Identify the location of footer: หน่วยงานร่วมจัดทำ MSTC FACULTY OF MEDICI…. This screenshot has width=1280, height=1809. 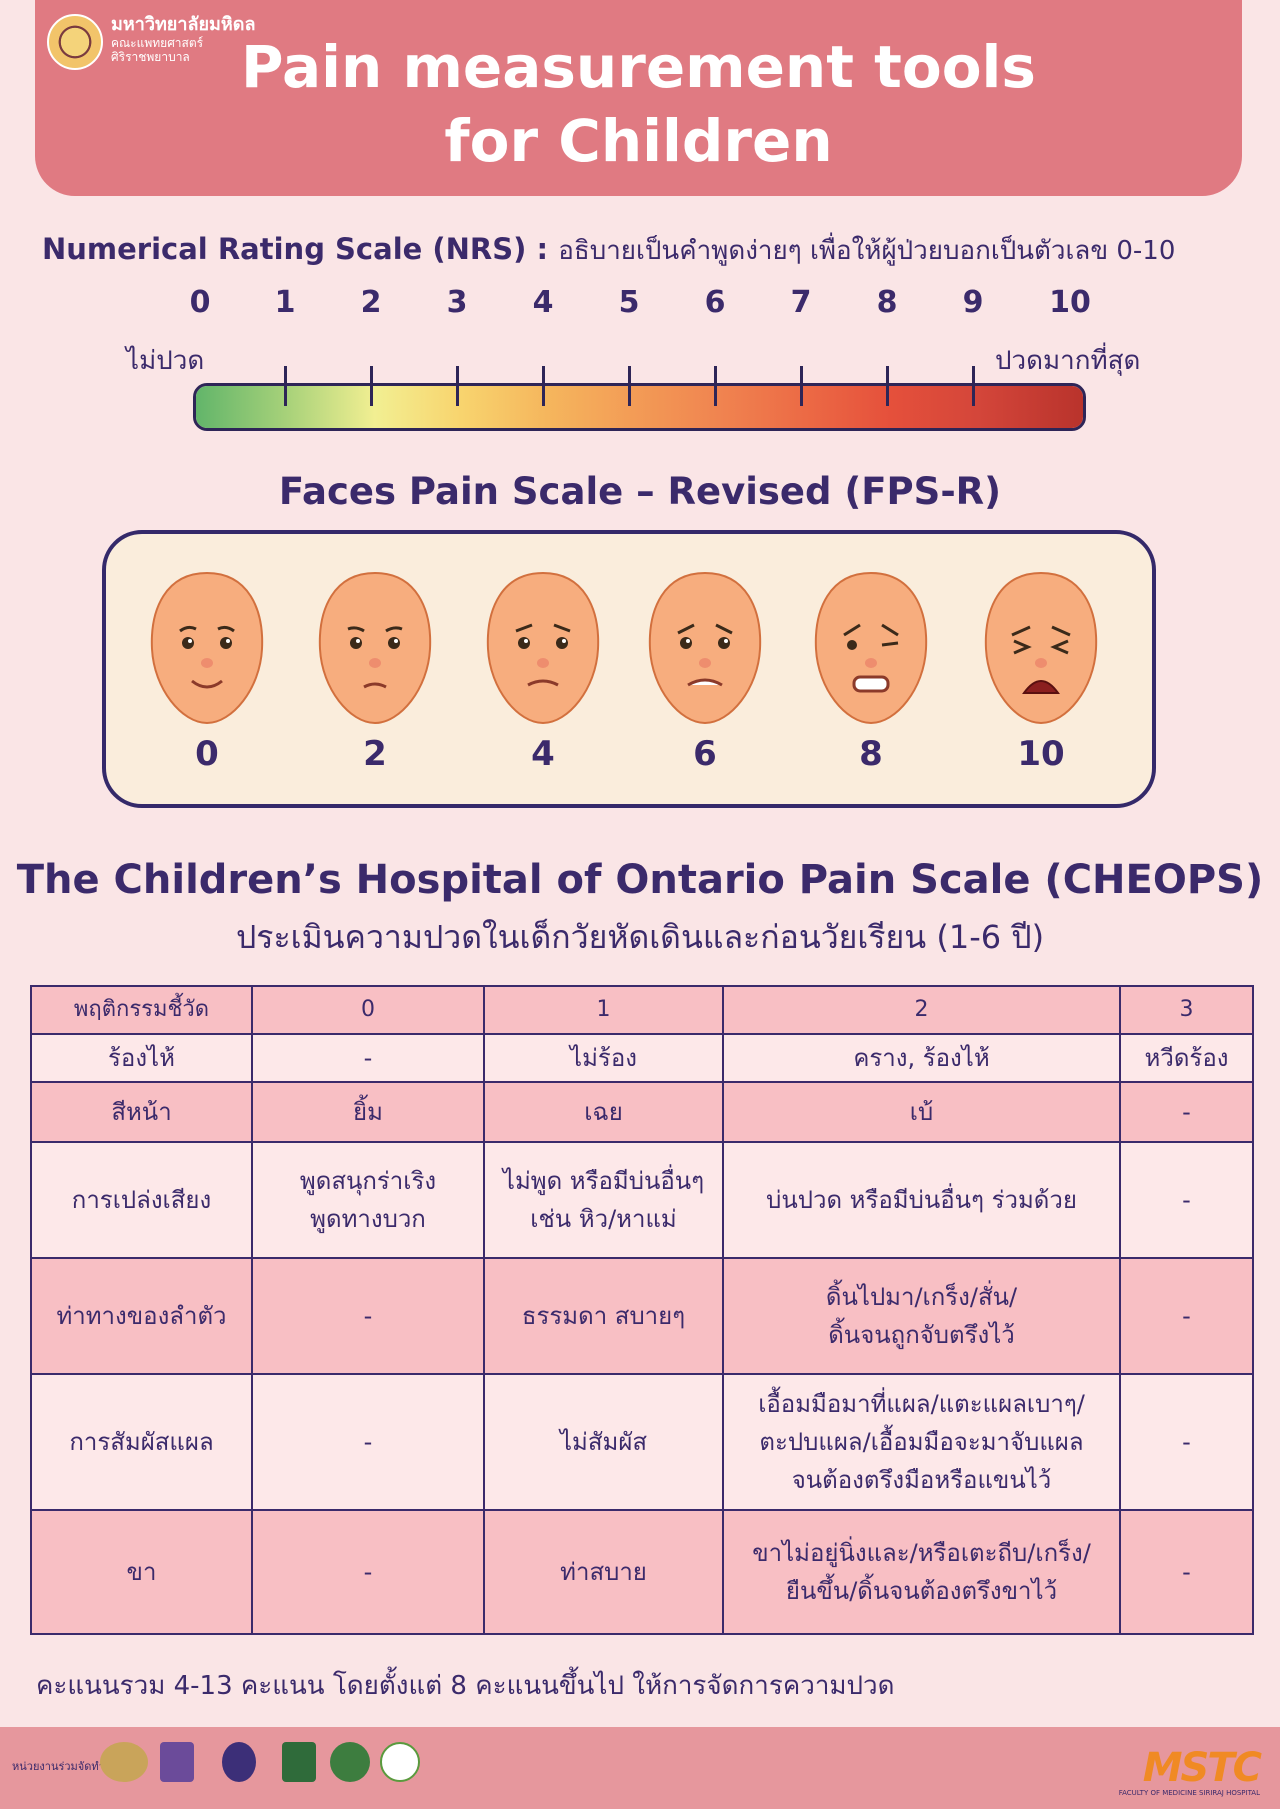
(640, 1768).